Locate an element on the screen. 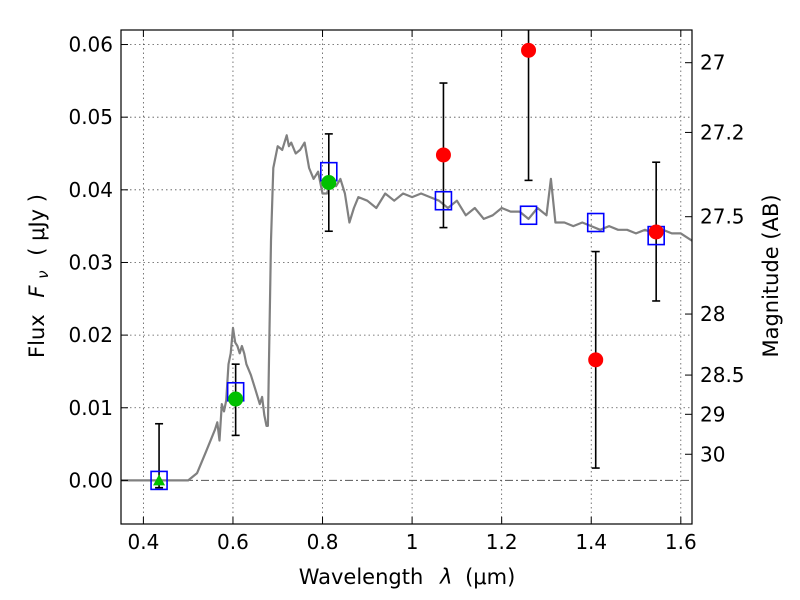 This screenshot has height=600, width=800. x-tick-label: 0.6 is located at coordinates (233, 542).